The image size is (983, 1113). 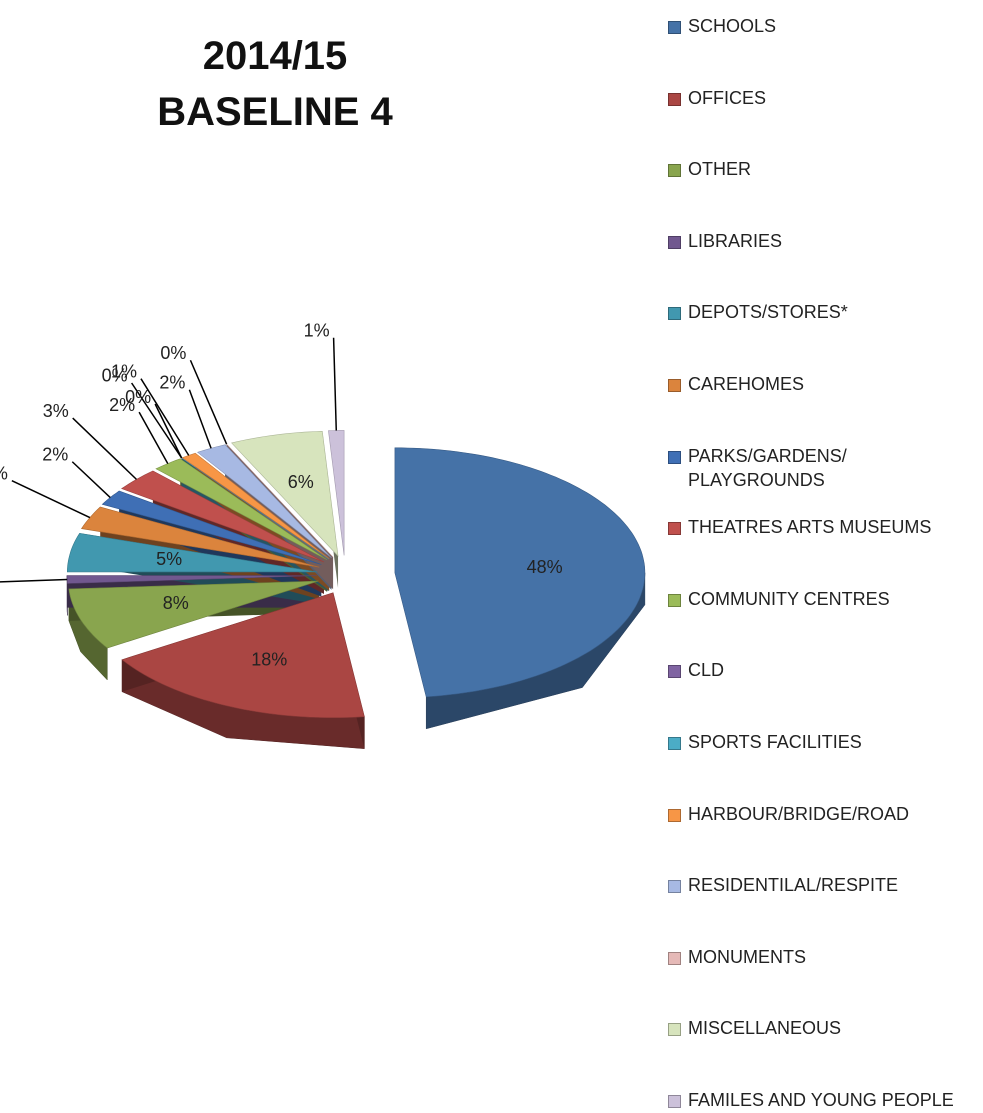 I want to click on legend-item: FAMILES AND YOUNG PEOPLE, so click(x=825, y=1100).